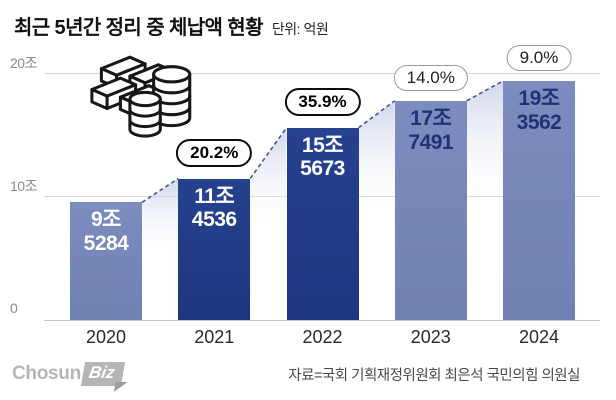  What do you see at coordinates (322, 101) in the screenshot?
I see `growth-badge-2022: 35.9%` at bounding box center [322, 101].